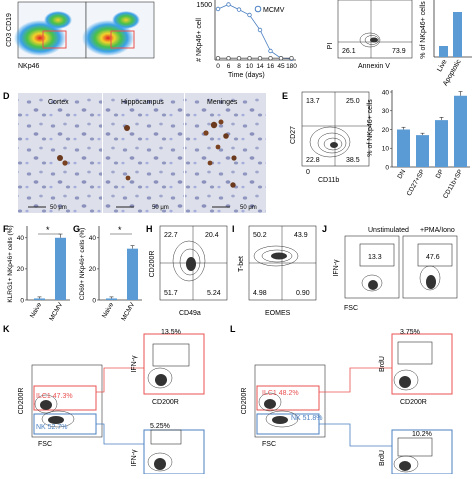 The height and width of the screenshot is (479, 474). I want to click on panel-e-zero: 0, so click(308, 172).